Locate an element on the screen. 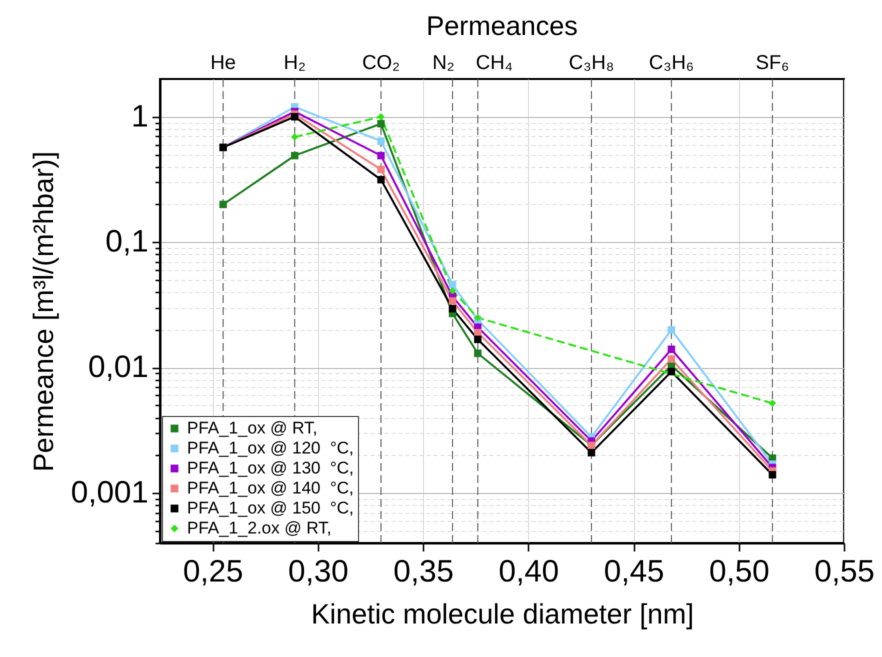 The height and width of the screenshot is (657, 882). x-tick-label: 0,30 is located at coordinates (318, 571).